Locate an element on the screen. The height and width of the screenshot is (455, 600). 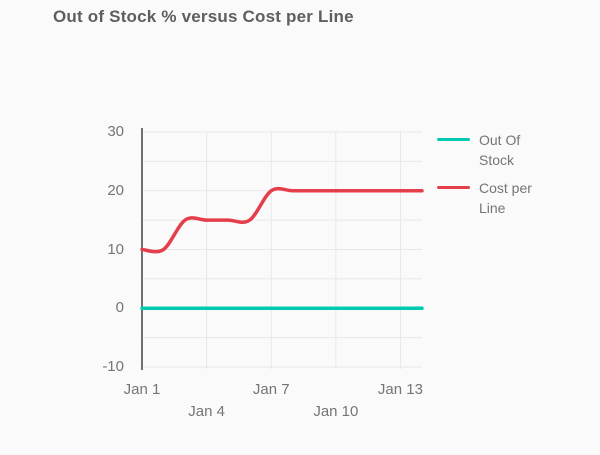
y-tick-label: 30 is located at coordinates (115, 131).